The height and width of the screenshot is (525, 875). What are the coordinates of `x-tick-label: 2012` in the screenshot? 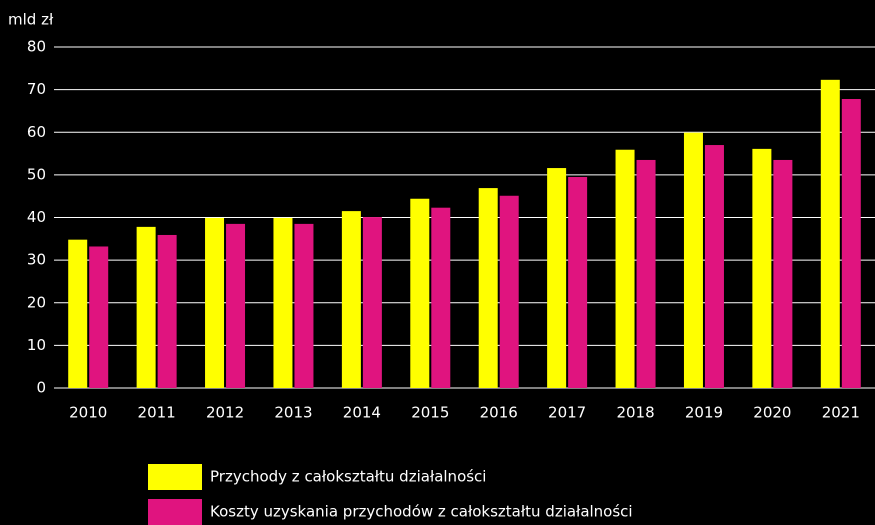 It's located at (225, 413).